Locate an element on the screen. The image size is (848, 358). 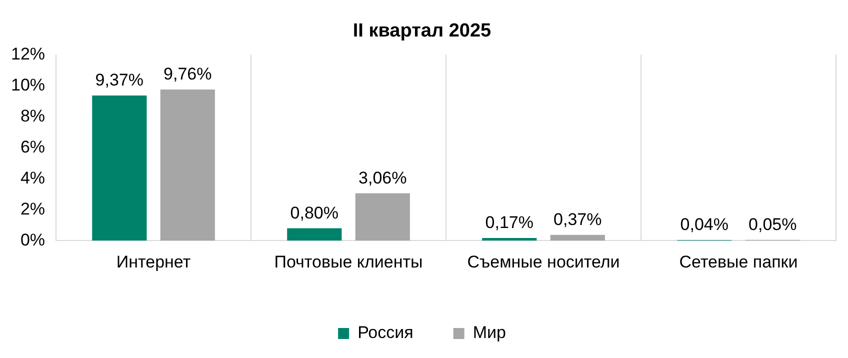
y-tick-label: 2% is located at coordinates (33, 208).